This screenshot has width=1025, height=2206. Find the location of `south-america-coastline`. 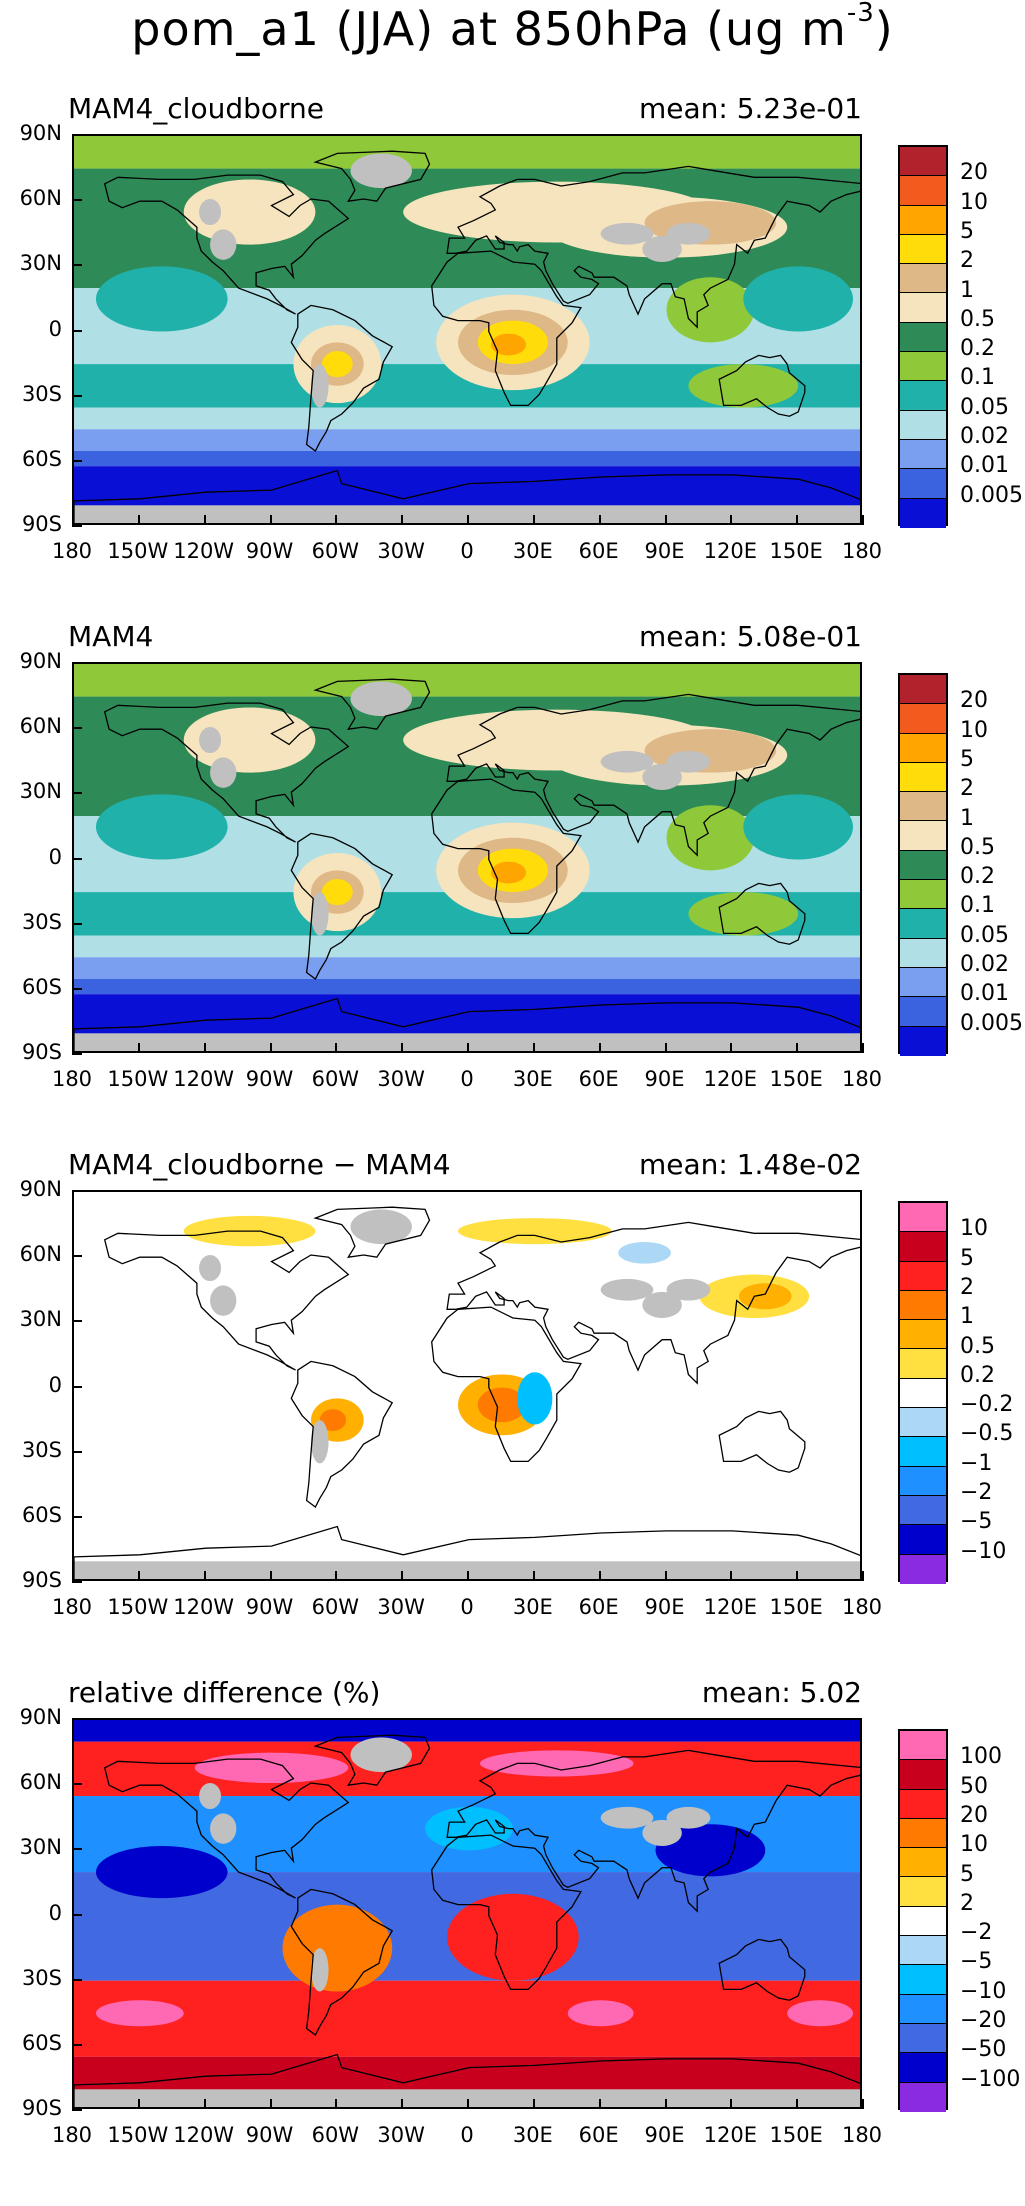

south-america-coastline is located at coordinates (342, 906).